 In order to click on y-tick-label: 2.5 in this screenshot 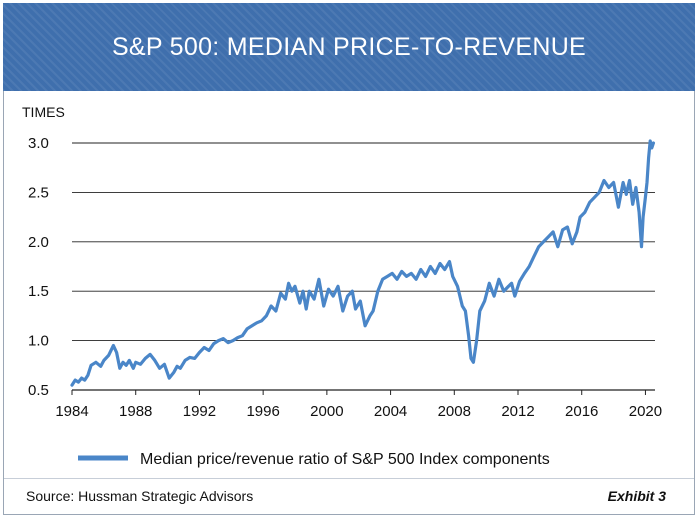, I will do `click(38, 192)`.